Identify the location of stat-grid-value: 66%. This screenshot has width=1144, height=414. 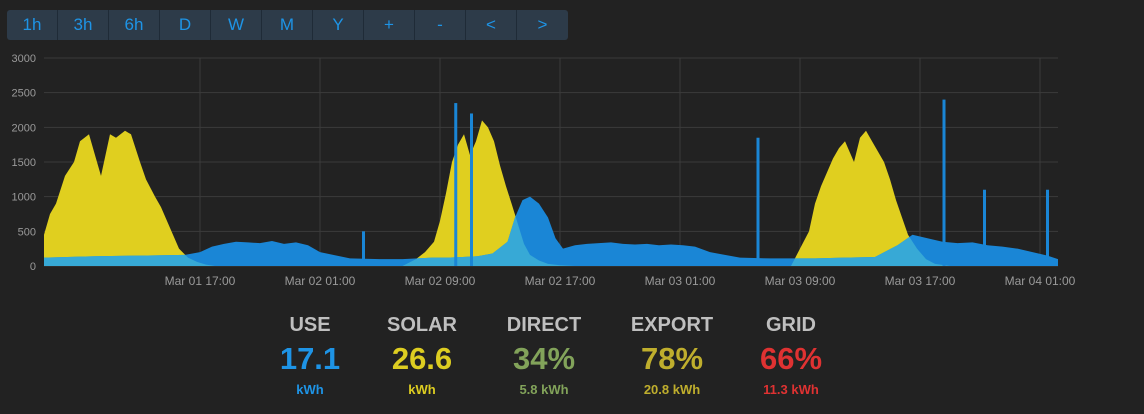
(791, 358).